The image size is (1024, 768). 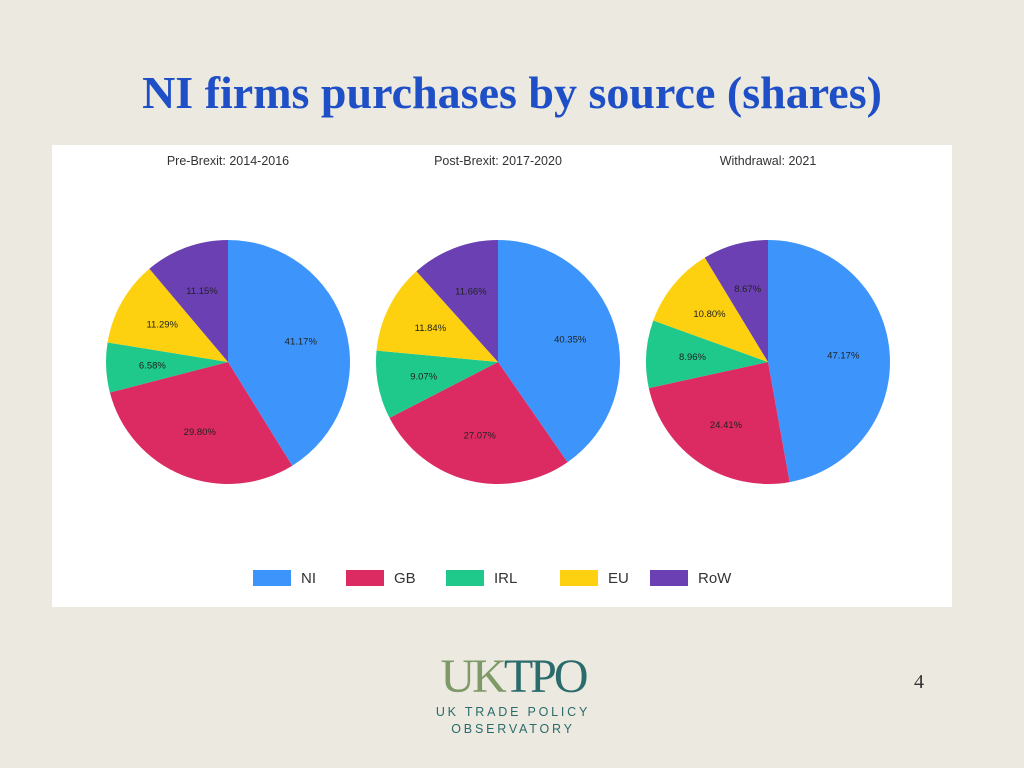 I want to click on slice-label-irl: 8.96%, so click(x=692, y=357).